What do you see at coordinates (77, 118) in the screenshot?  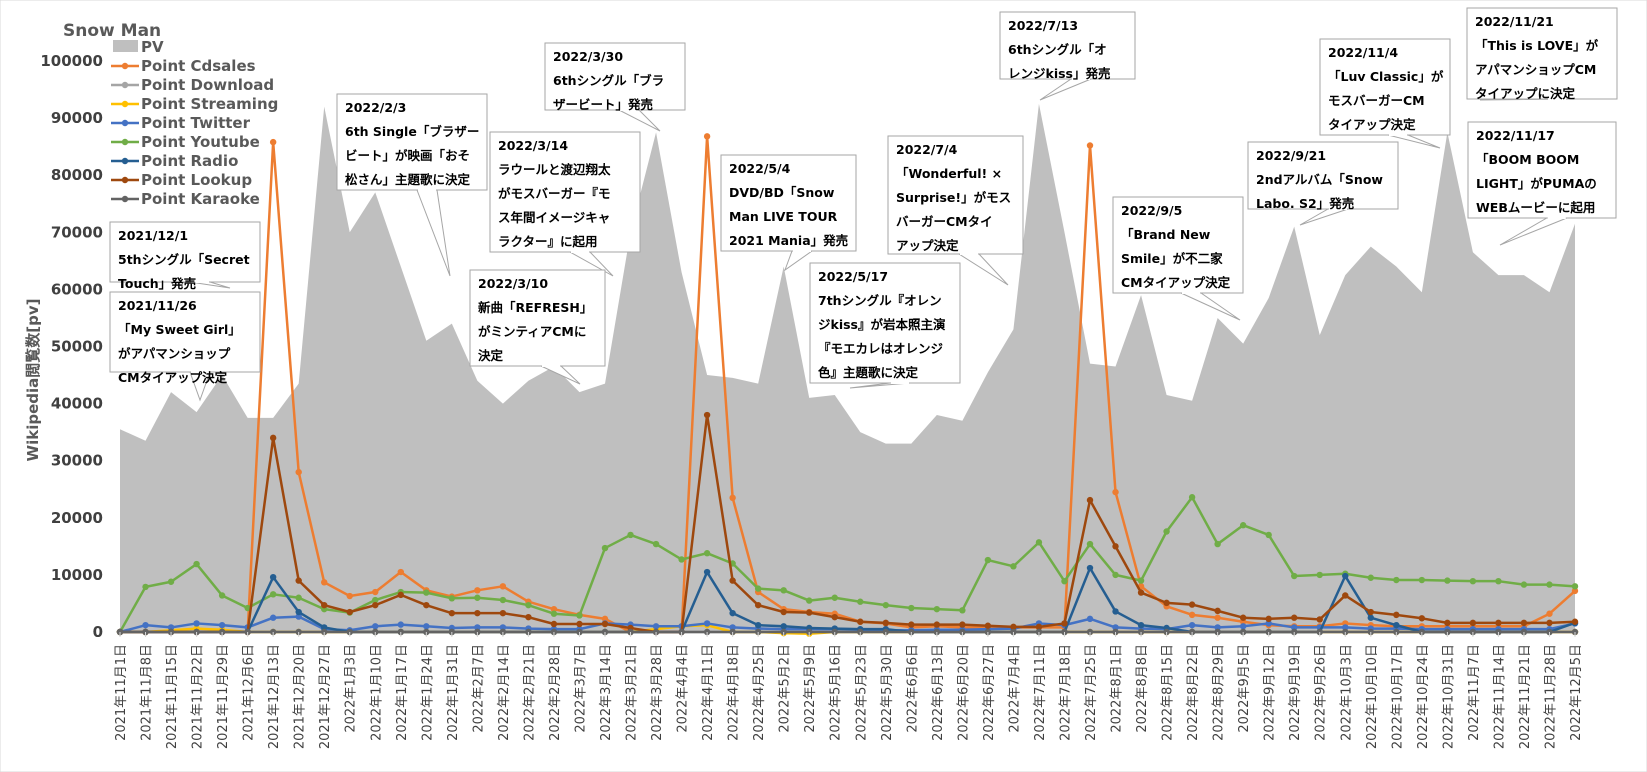 I see `y-tick-label: 90000` at bounding box center [77, 118].